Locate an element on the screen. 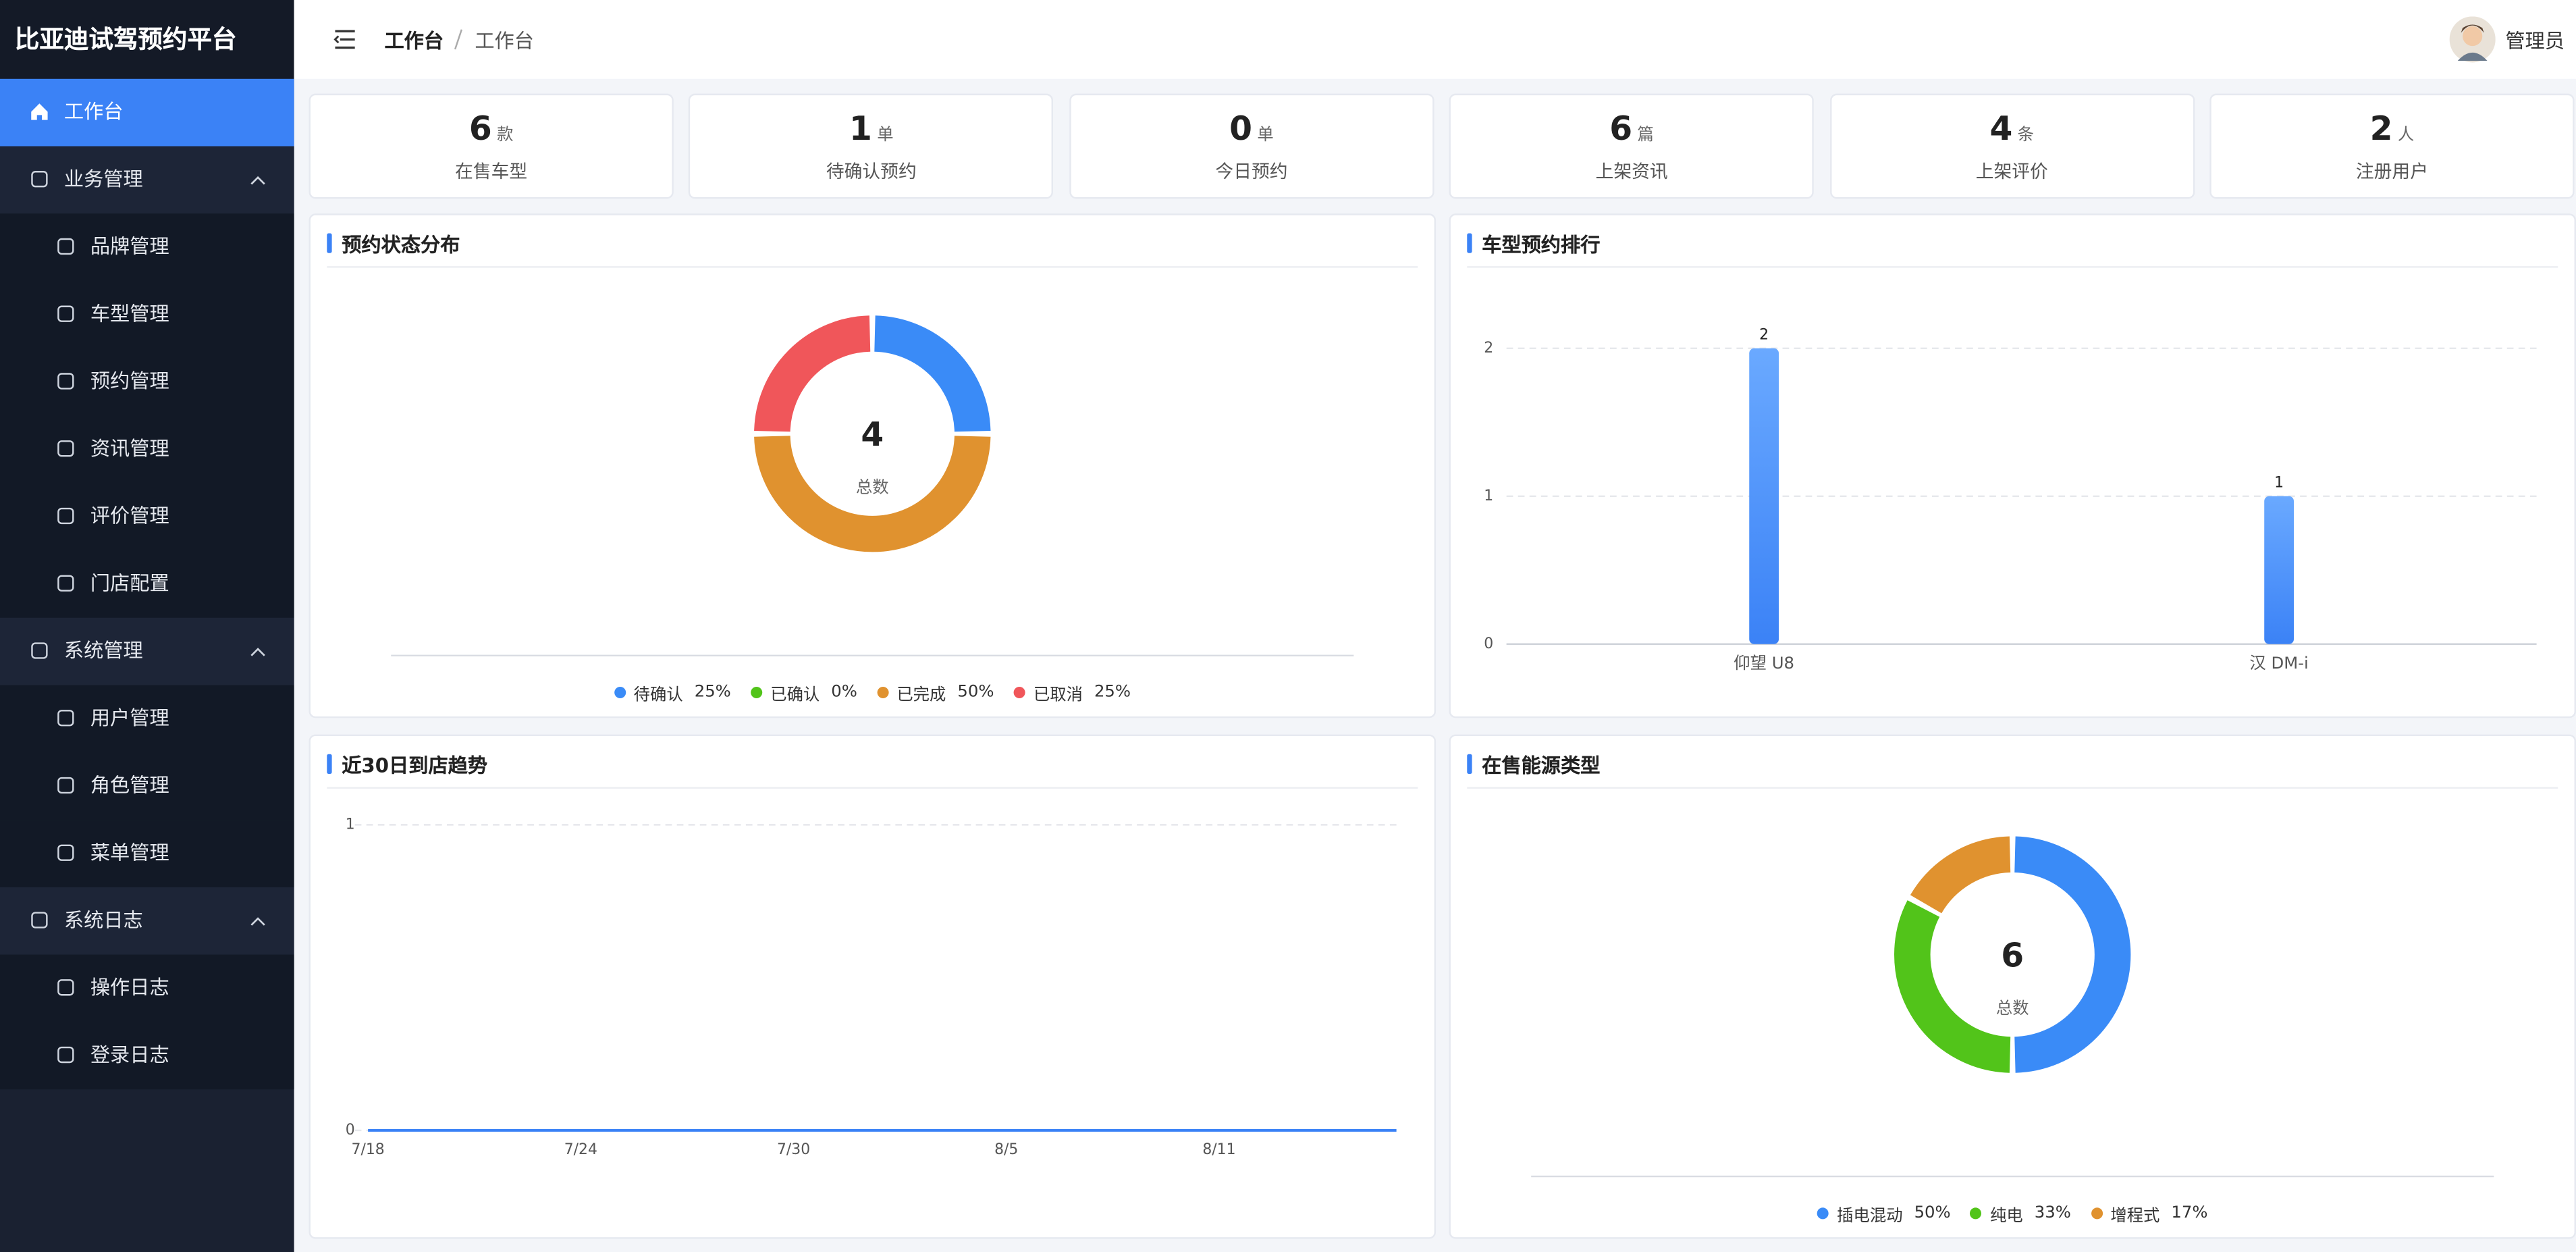  submenu-item: 门店配置 is located at coordinates (147, 584).